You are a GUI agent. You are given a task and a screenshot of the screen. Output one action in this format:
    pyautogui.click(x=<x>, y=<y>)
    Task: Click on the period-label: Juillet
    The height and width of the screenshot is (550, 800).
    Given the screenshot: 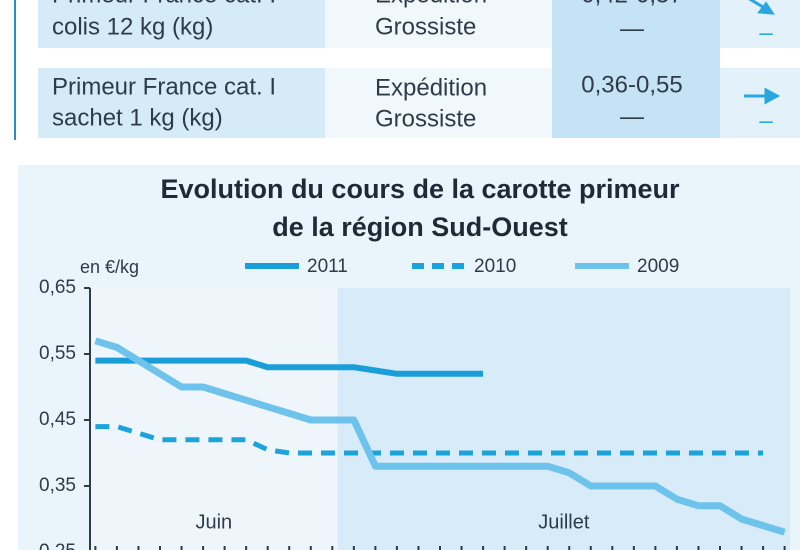 What is the action you would take?
    pyautogui.click(x=564, y=522)
    